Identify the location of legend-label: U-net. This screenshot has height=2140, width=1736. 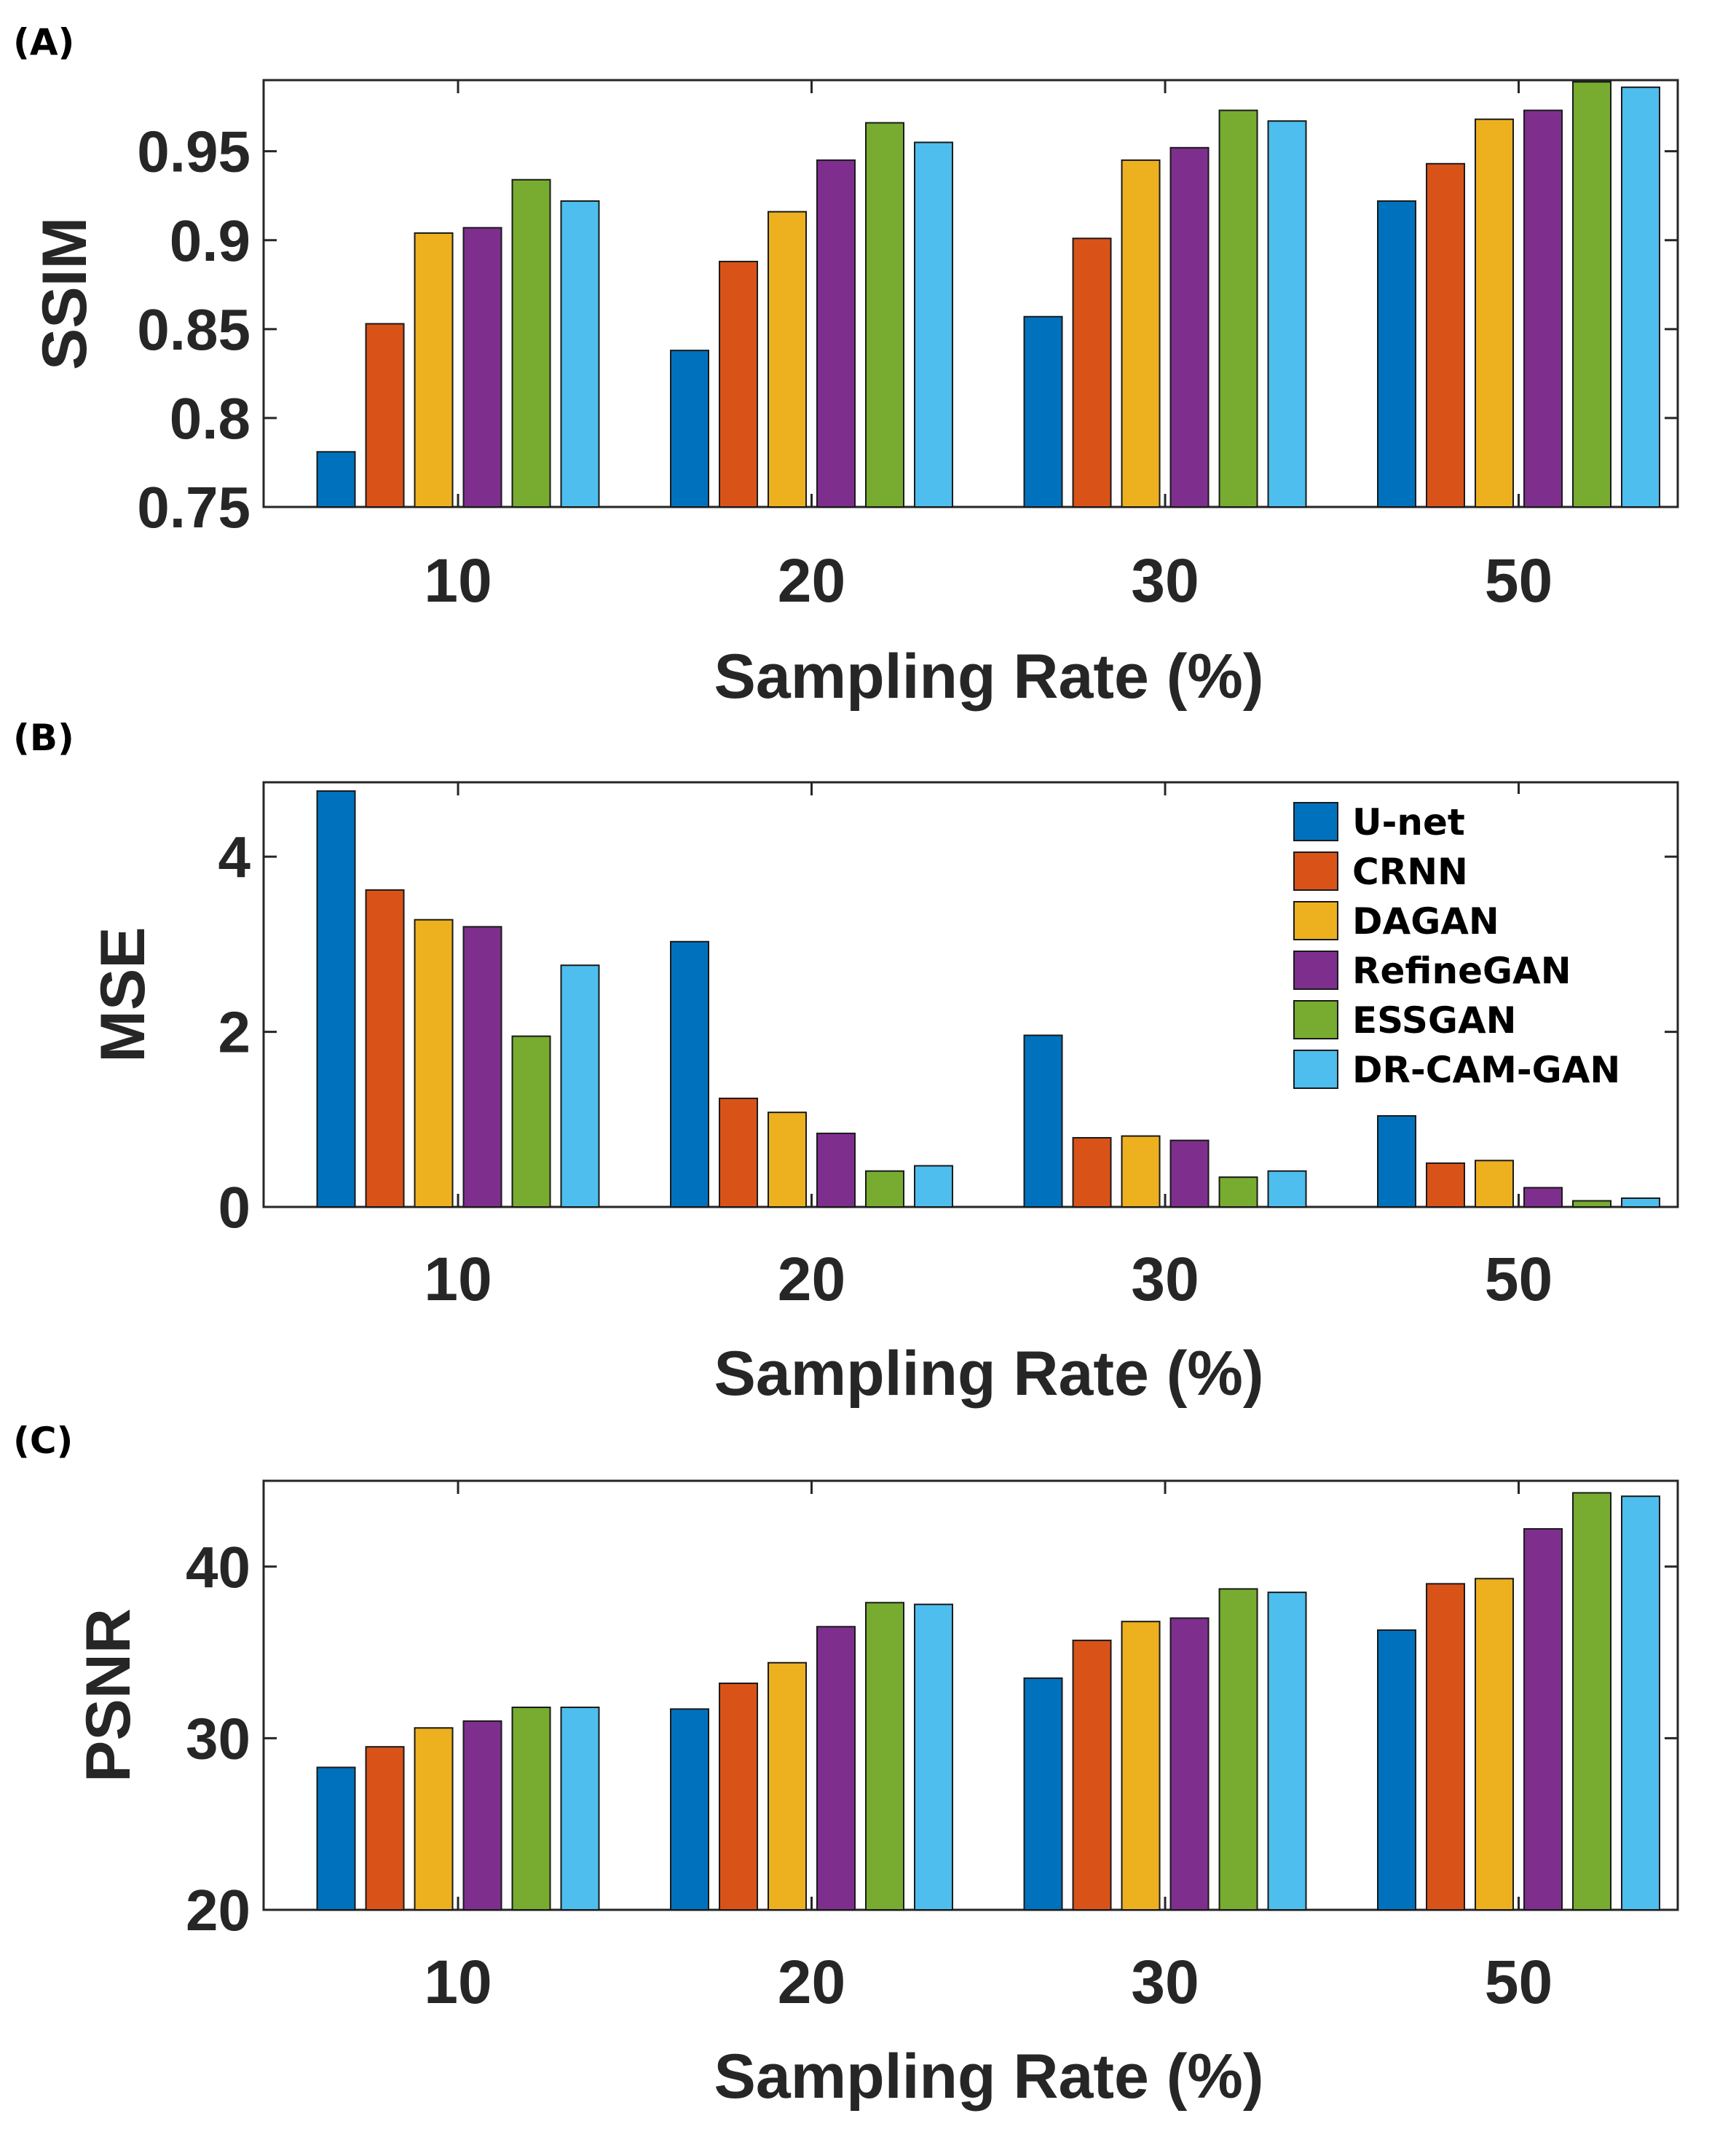
(1408, 822).